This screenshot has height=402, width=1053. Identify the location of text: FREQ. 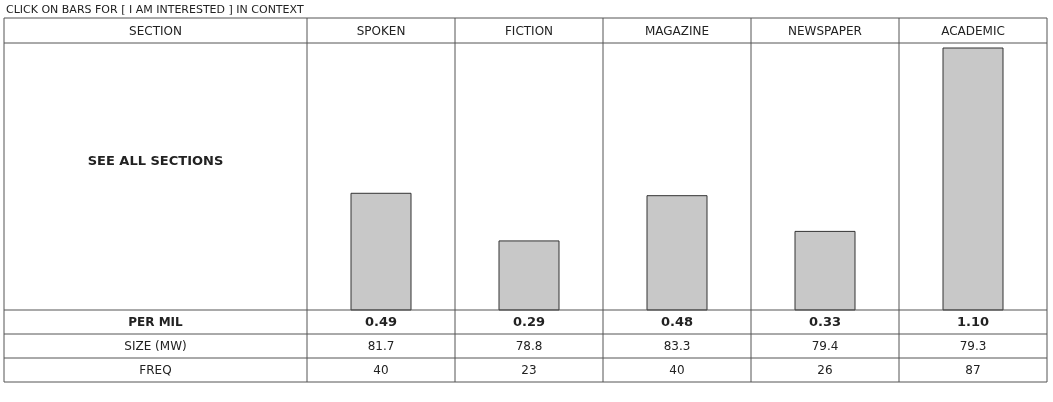
(155, 370).